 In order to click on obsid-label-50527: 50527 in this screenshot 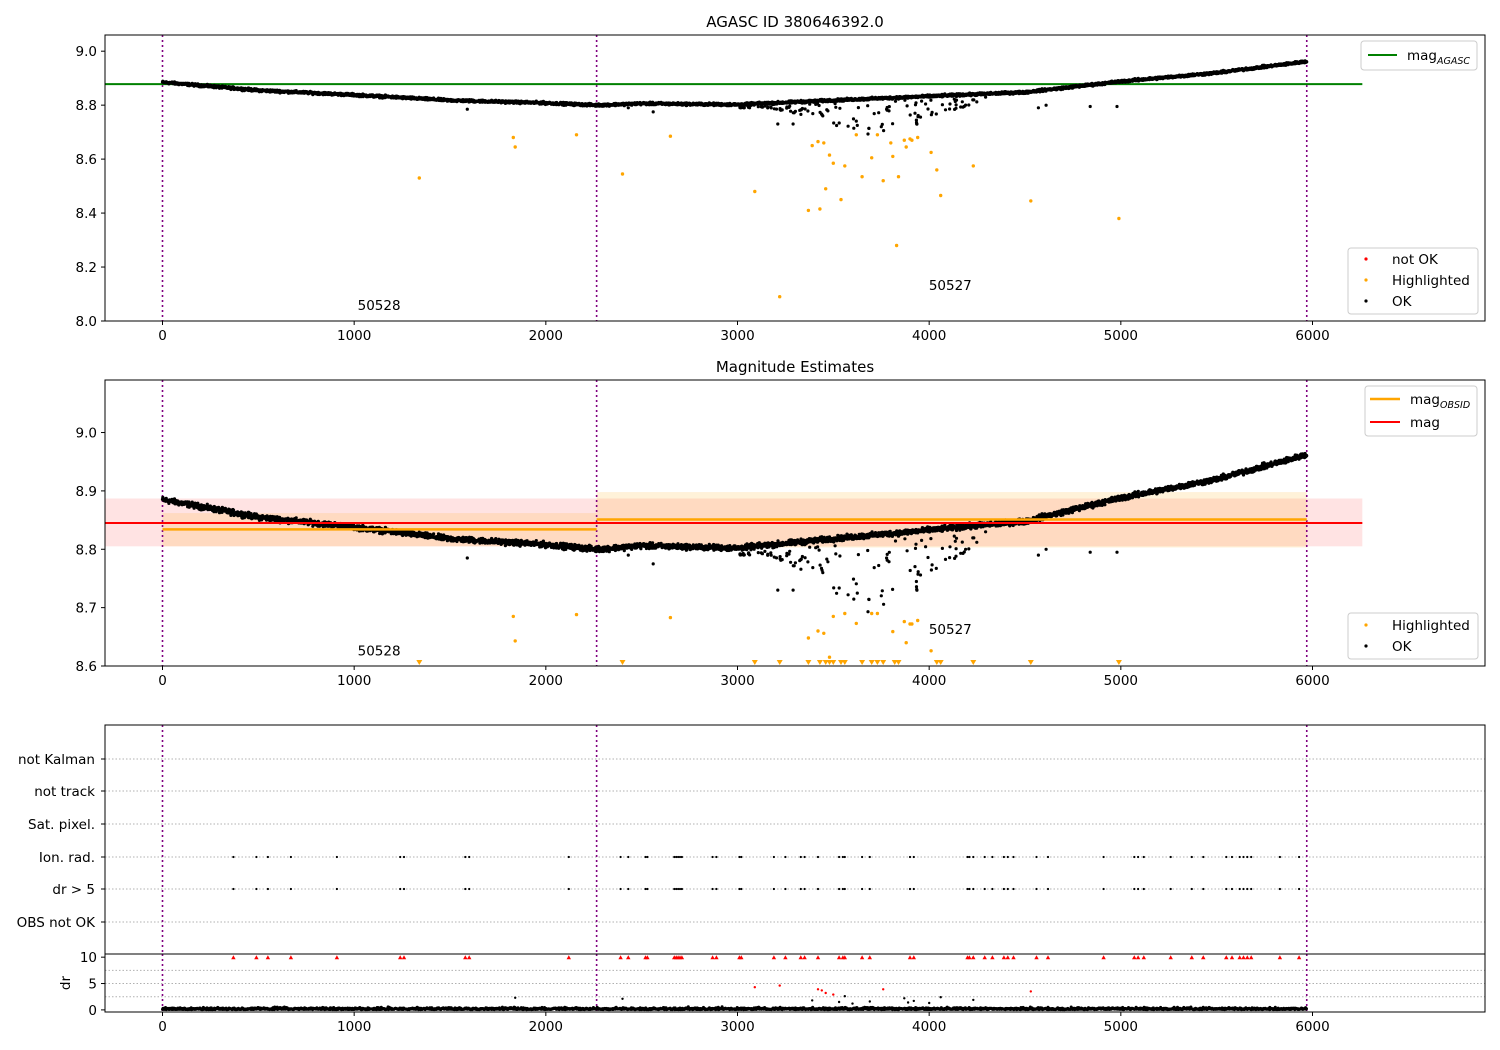, I will do `click(950, 286)`.